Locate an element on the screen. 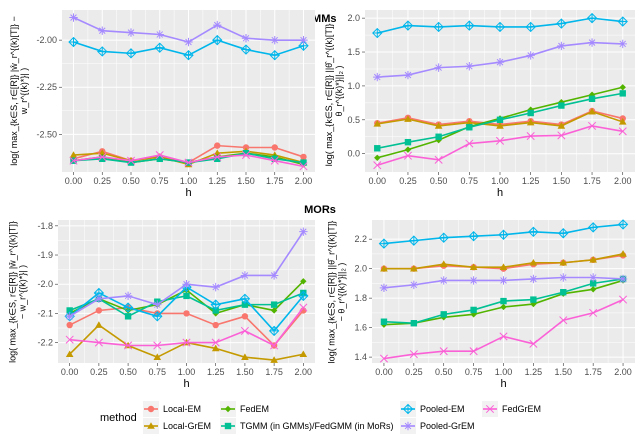 The height and width of the screenshot is (435, 640). x-tick-label: 1.00 is located at coordinates (500, 181).